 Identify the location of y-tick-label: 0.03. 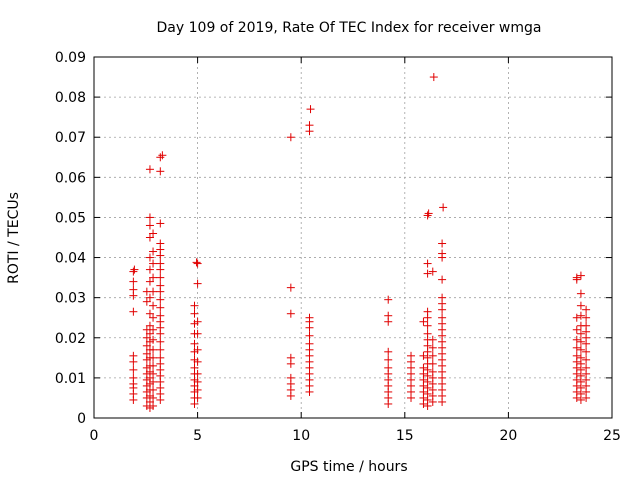
(70, 299).